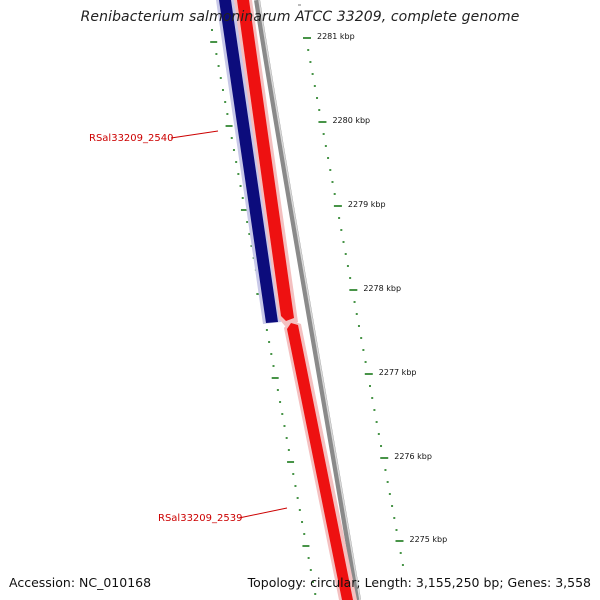 This screenshot has width=600, height=600. Describe the element at coordinates (429, 539) in the screenshot. I see `scale-label: 2275 kbp` at that location.